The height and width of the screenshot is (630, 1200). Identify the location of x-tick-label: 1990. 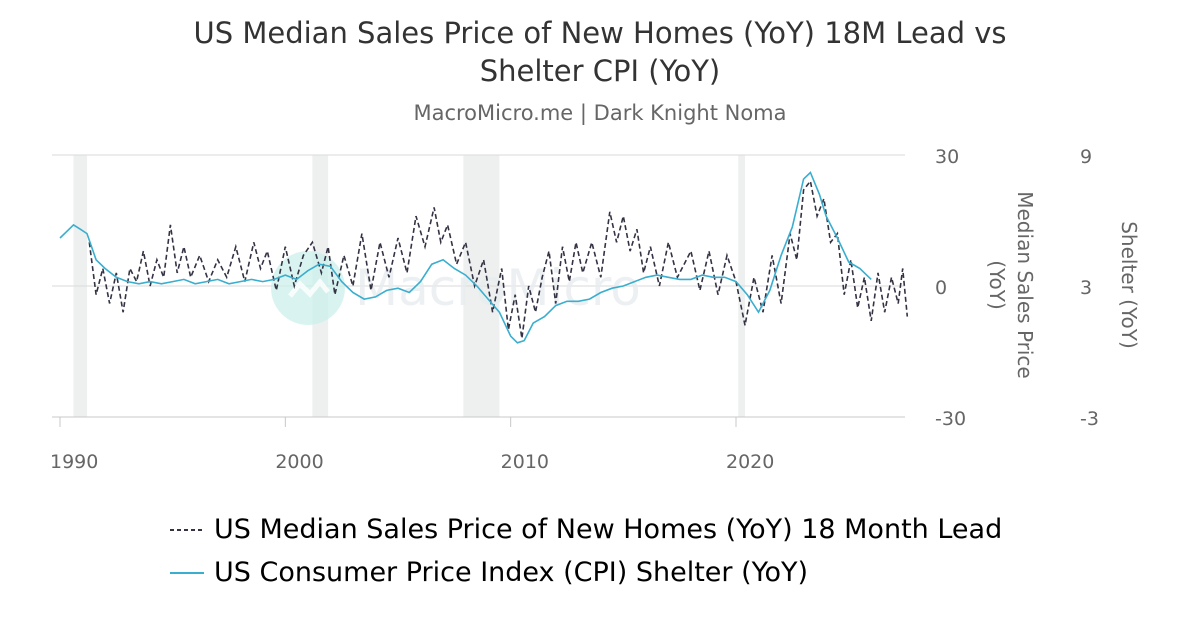
(74, 462).